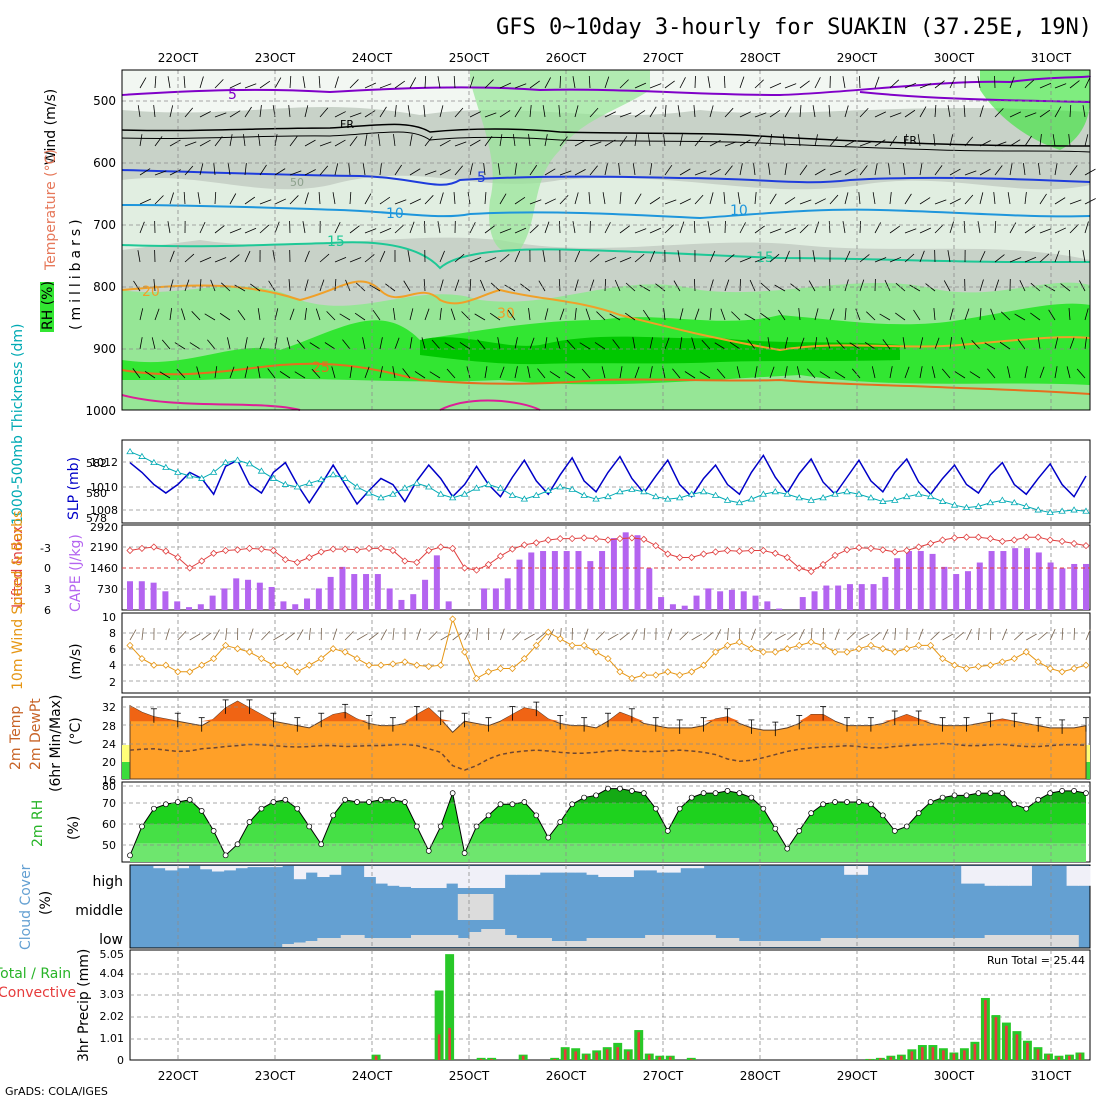 This screenshot has width=1100, height=1100. What do you see at coordinates (610, 634) in the screenshot?
I see `wind10m-barbs` at bounding box center [610, 634].